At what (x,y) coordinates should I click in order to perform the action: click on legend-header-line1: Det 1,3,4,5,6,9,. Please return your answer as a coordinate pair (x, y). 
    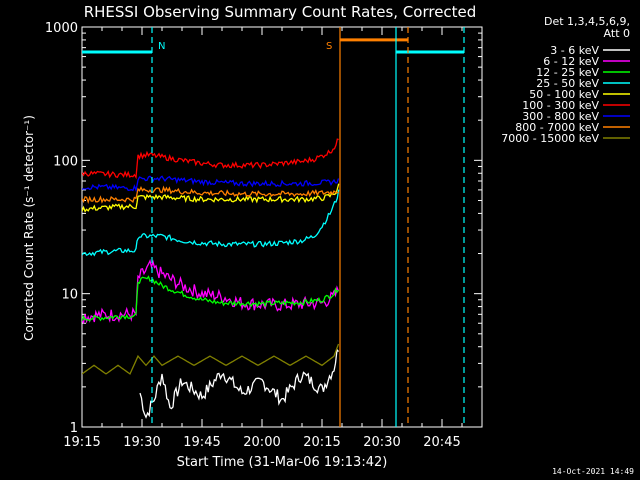
    Looking at the image, I should click on (587, 21).